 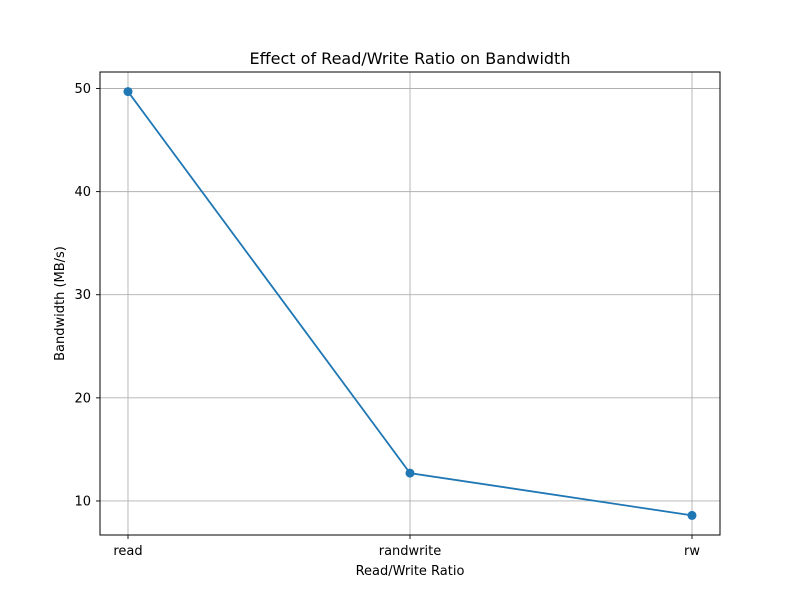 I want to click on y-tick-label: 20, so click(x=82, y=398).